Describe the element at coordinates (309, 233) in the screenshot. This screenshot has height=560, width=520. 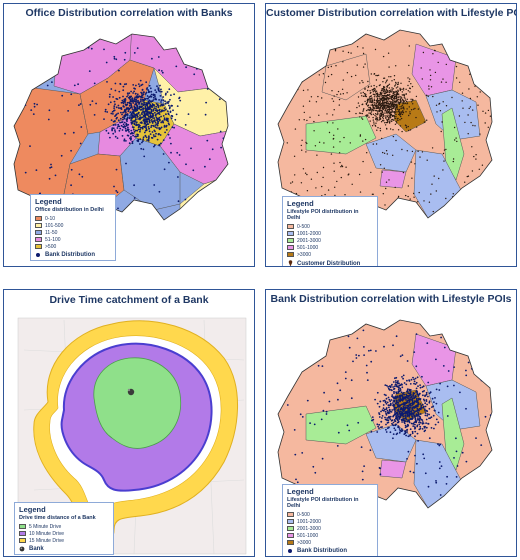
I see `legend-label: 1001-2000` at that location.